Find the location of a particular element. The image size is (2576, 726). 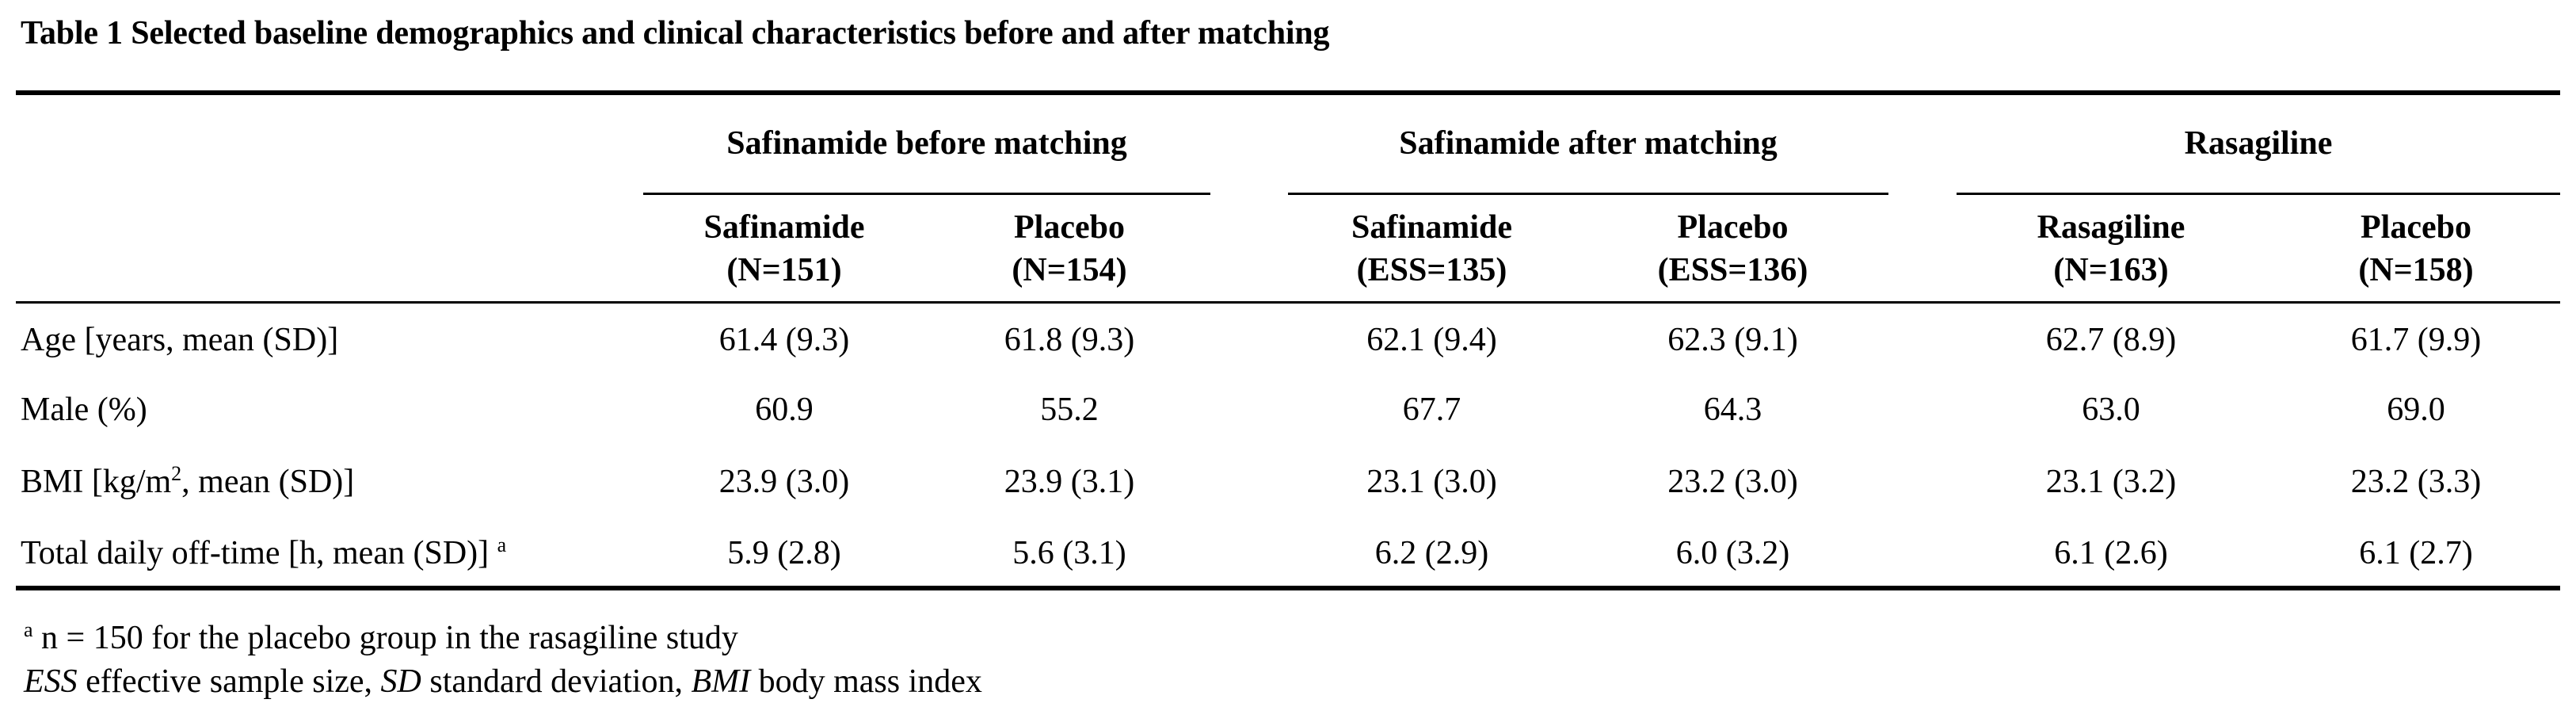

table-cell: 23.2 (3.0) is located at coordinates (1733, 482).